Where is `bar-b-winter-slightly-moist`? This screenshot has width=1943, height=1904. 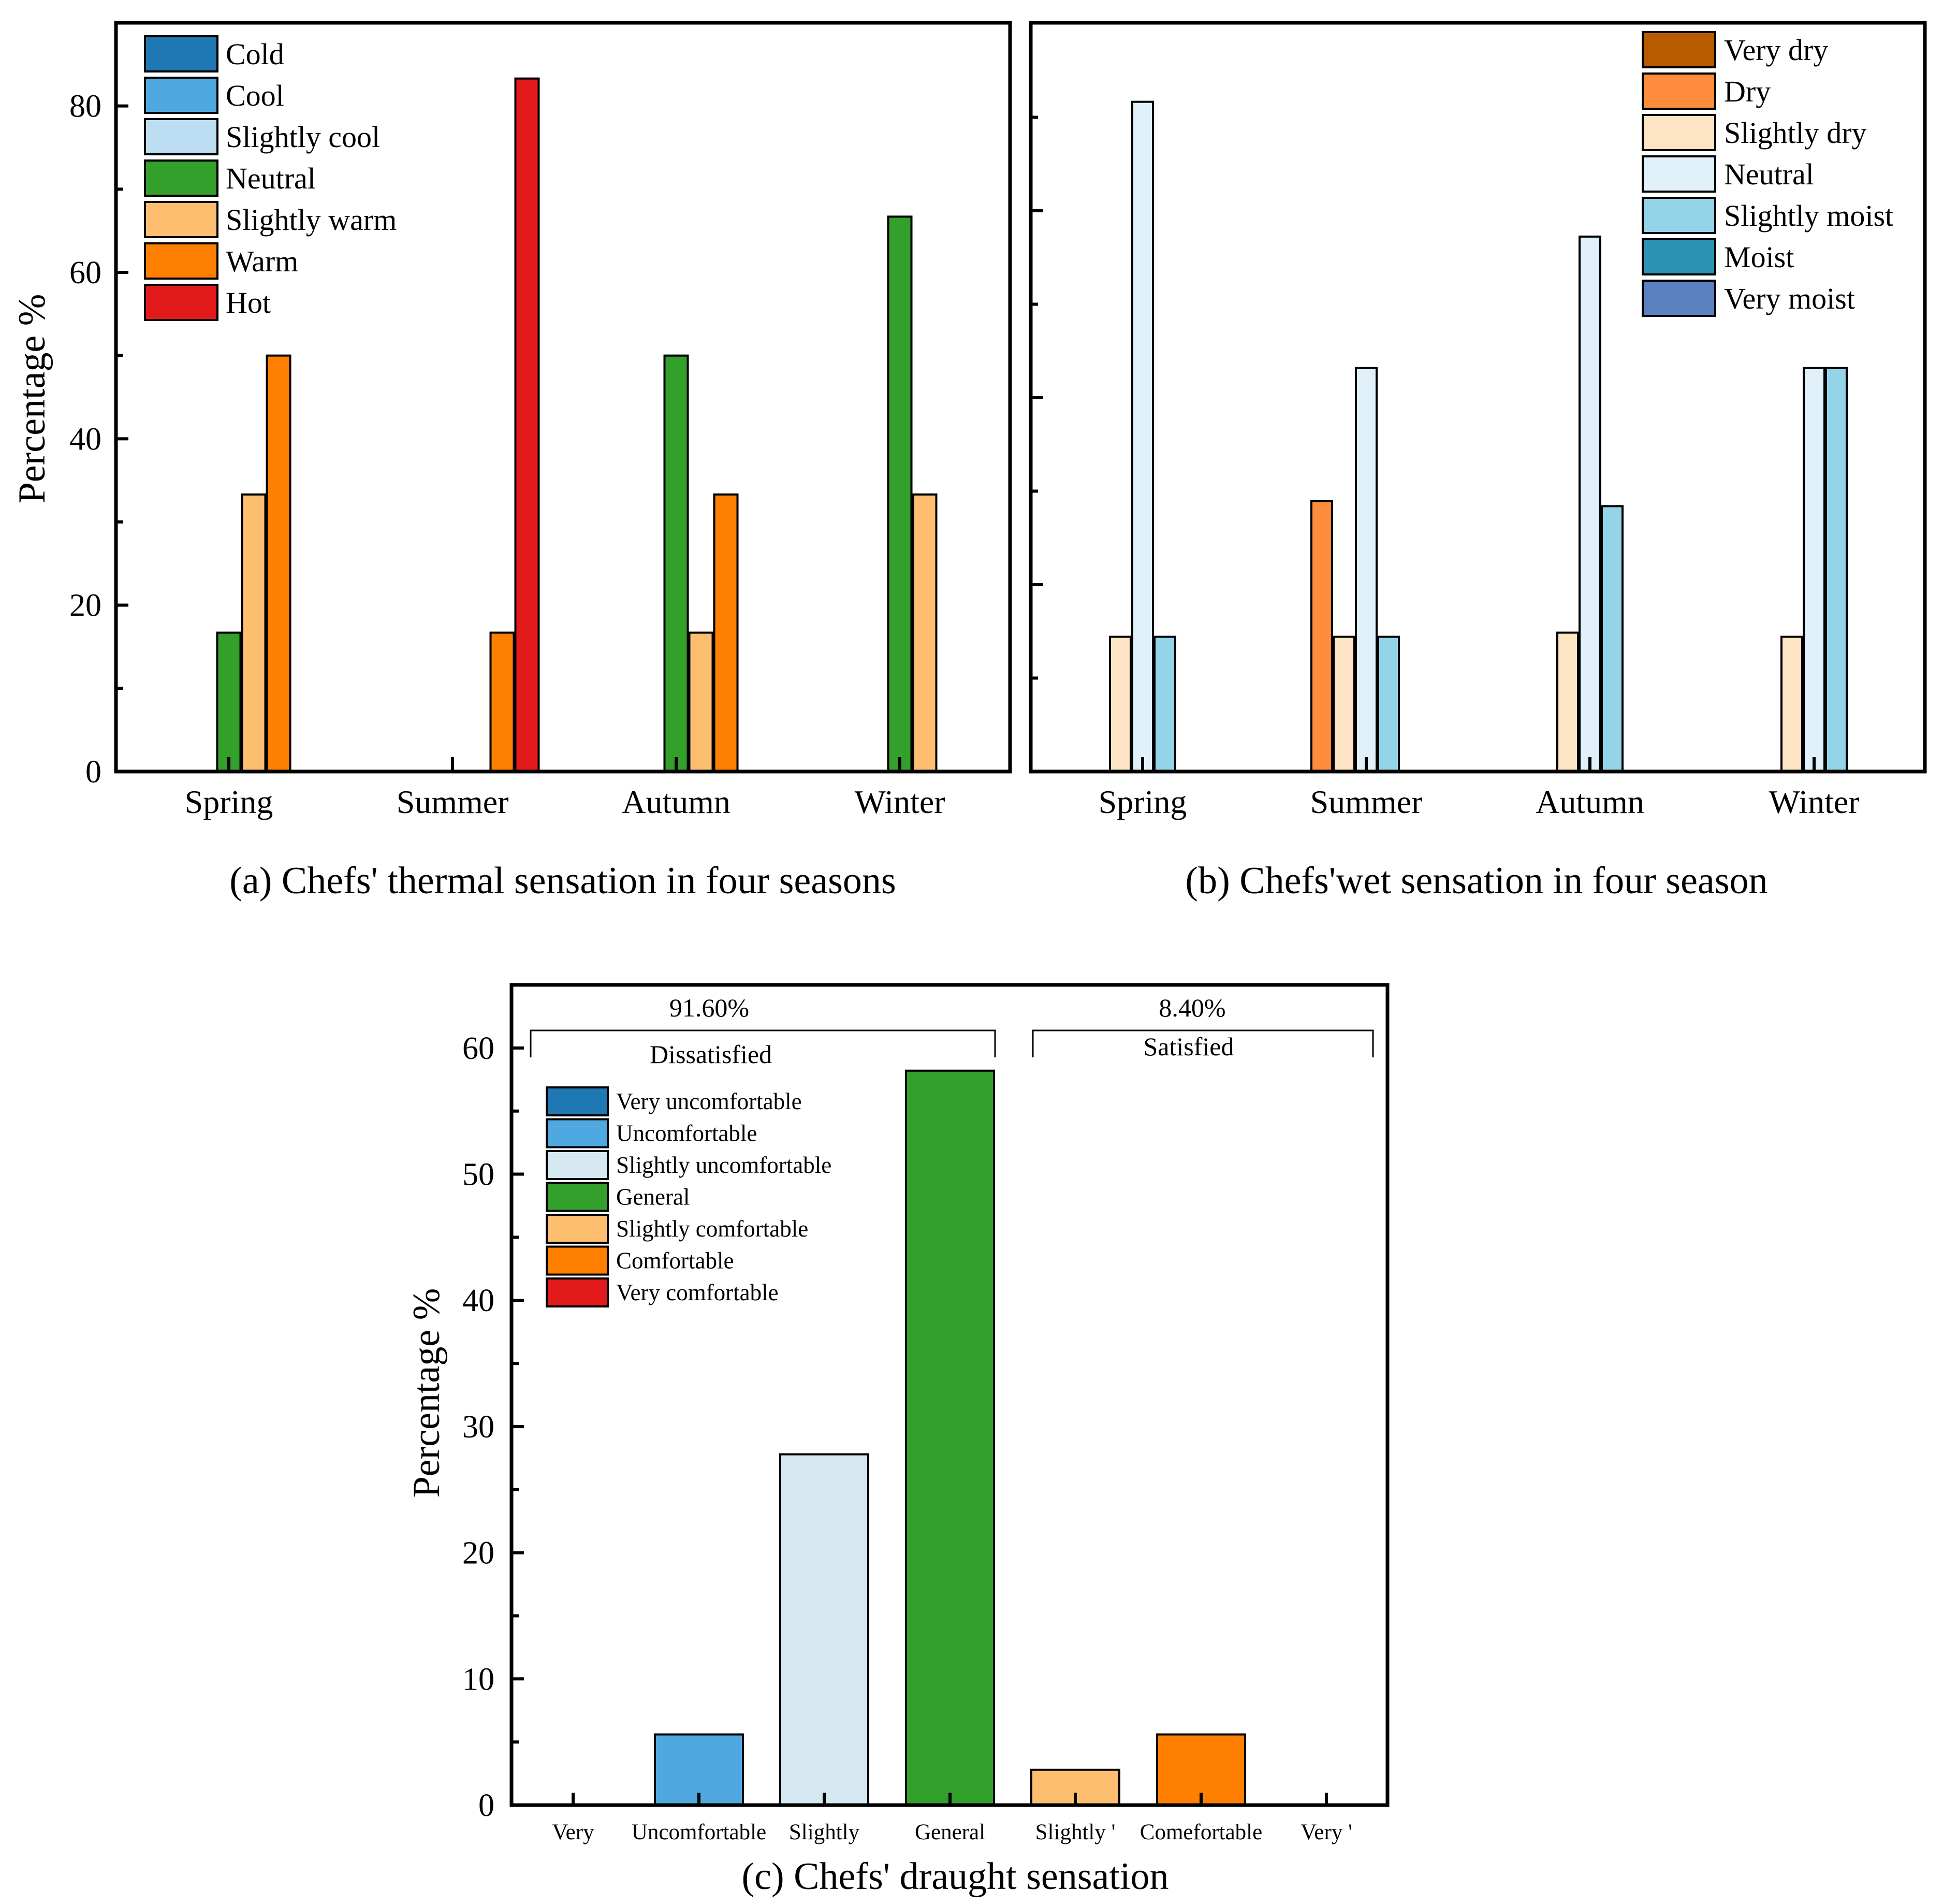 bar-b-winter-slightly-moist is located at coordinates (1836, 570).